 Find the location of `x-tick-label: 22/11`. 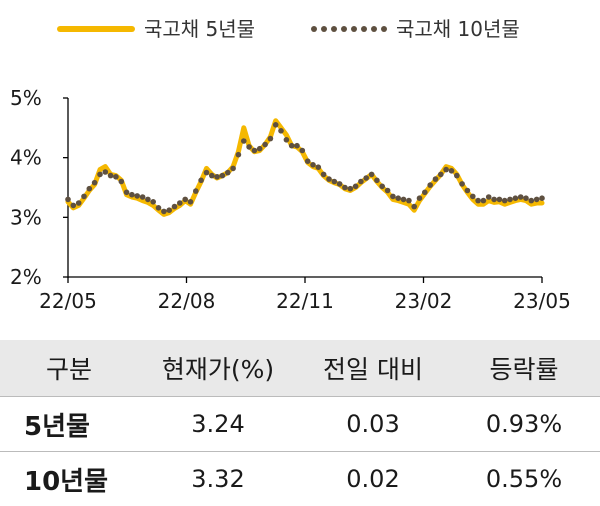

x-tick-label: 22/11 is located at coordinates (305, 301).